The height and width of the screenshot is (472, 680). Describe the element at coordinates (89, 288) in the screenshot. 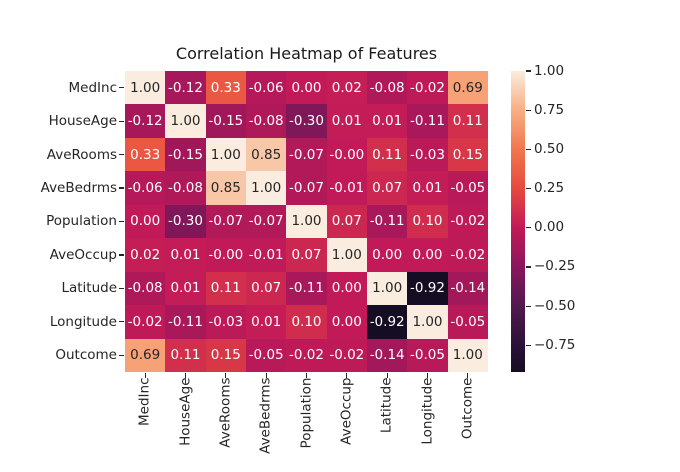

I see `y-tick-label: Latitude` at that location.